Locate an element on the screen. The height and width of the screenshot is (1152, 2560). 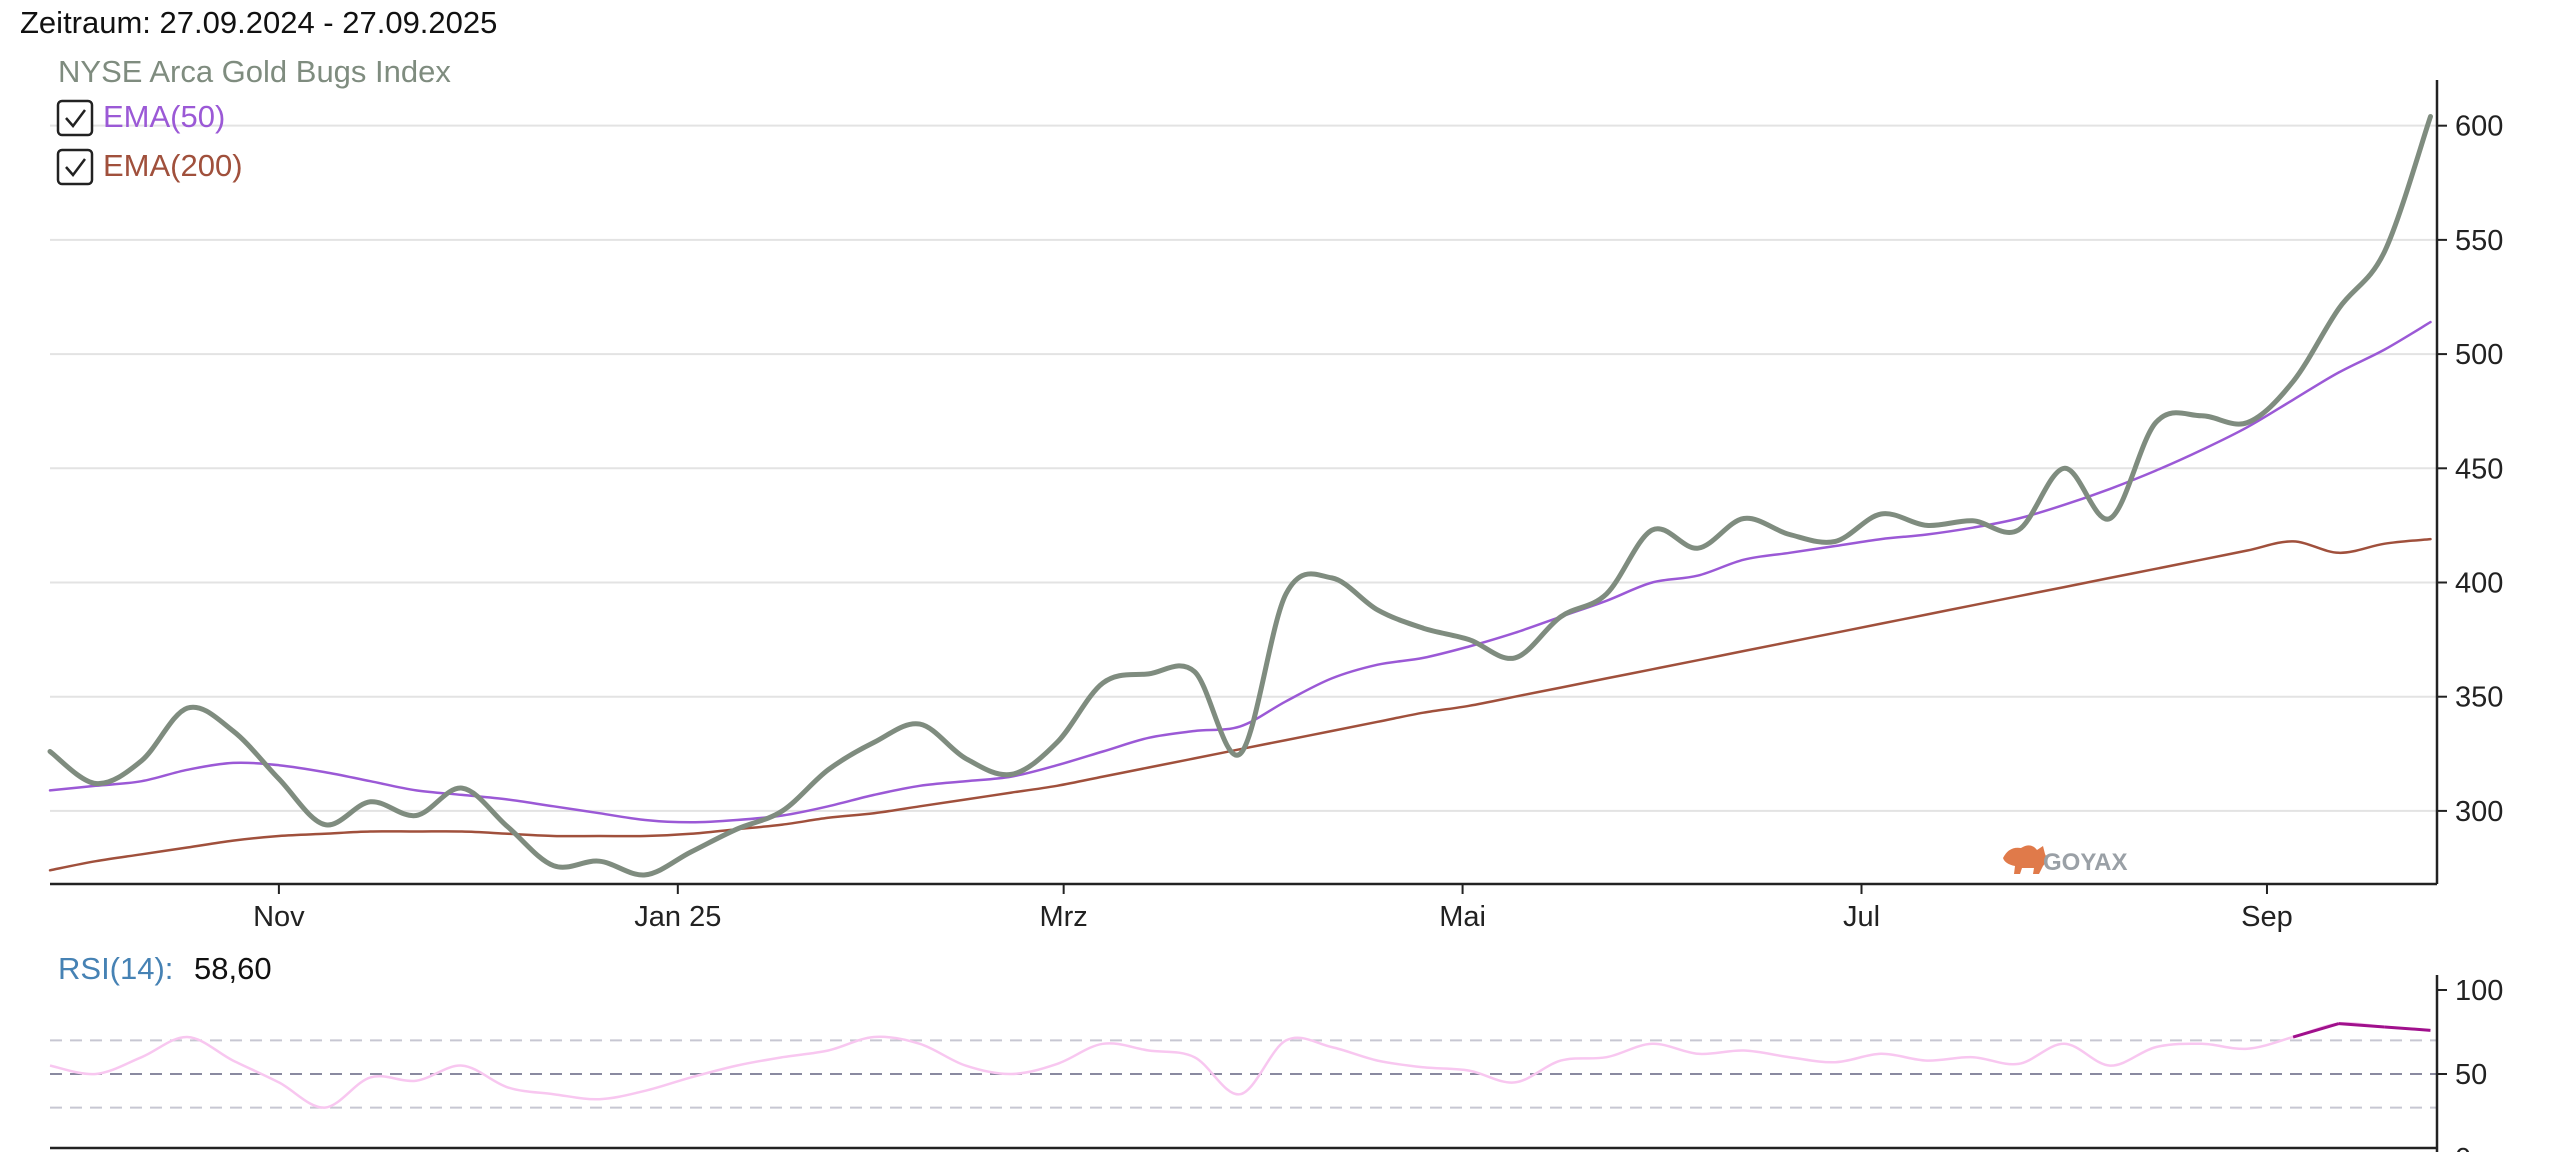
ema200-checkbox is located at coordinates (75, 167).